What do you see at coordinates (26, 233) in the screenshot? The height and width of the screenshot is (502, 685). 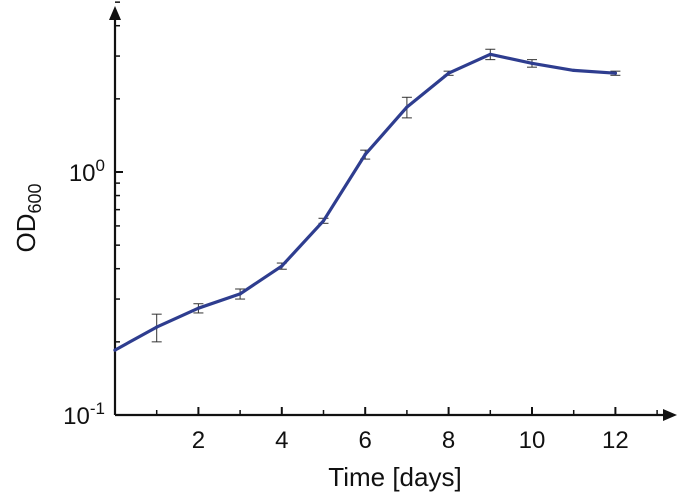 I see `y-axis-title-main: OD` at bounding box center [26, 233].